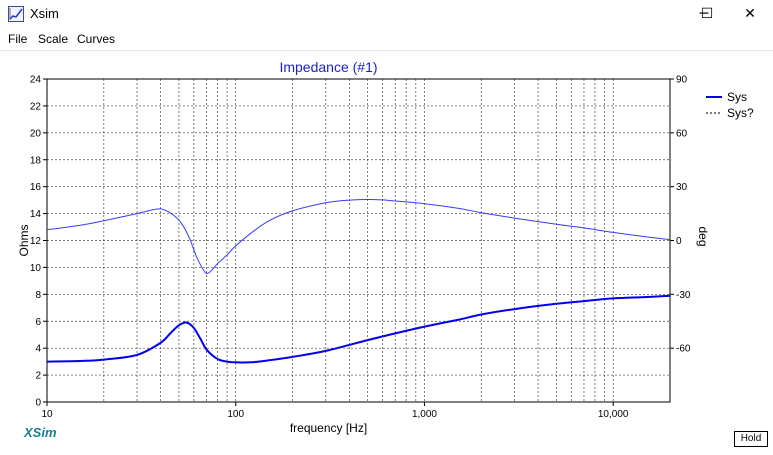 The image size is (773, 455). Describe the element at coordinates (53, 39) in the screenshot. I see `menu-scale: Scale` at that location.